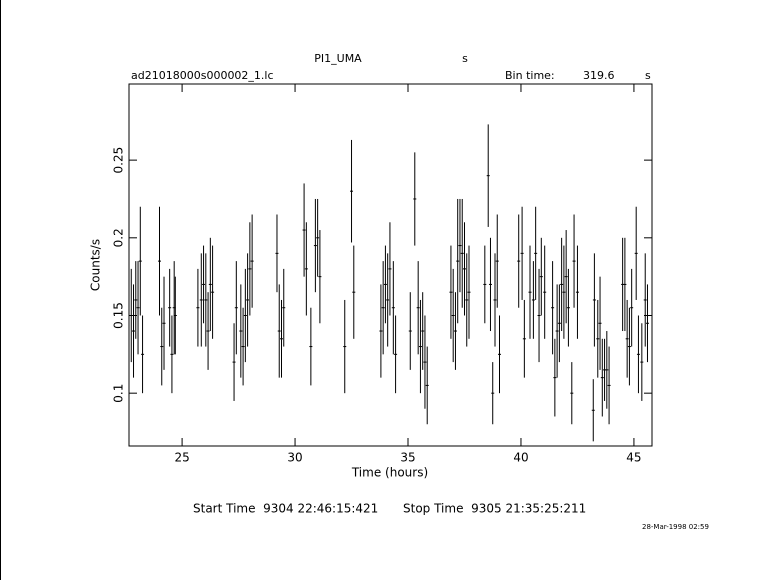 This screenshot has height=580, width=781. What do you see at coordinates (465, 58) in the screenshot?
I see `title-unit: s` at bounding box center [465, 58].